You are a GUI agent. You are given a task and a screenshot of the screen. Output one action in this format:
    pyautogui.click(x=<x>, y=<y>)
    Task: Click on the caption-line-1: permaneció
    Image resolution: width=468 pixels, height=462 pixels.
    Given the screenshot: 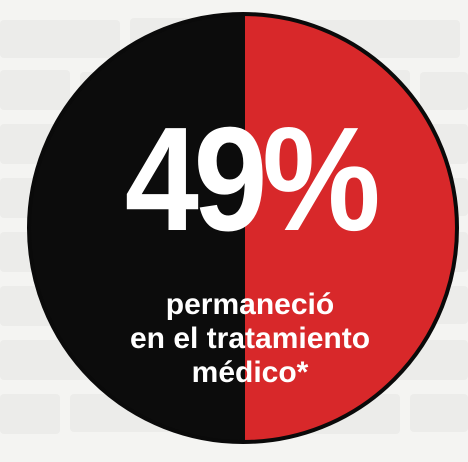 What is the action you would take?
    pyautogui.click(x=250, y=304)
    